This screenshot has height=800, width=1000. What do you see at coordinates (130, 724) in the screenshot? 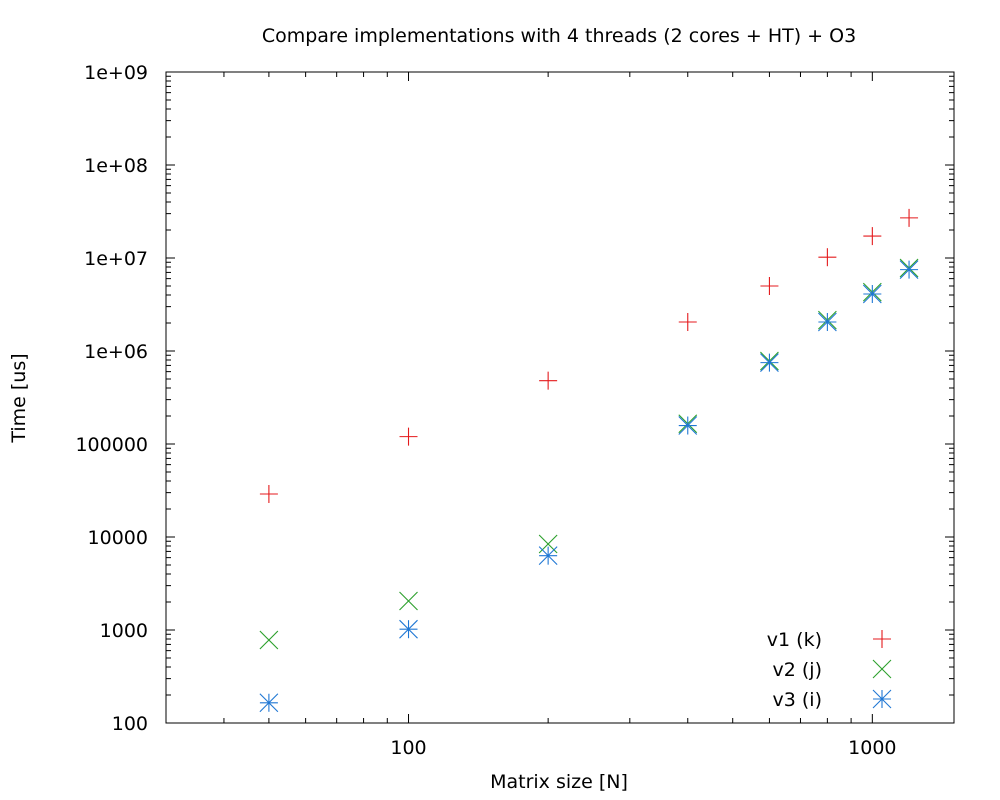
I see `y-tick-label: 100` at bounding box center [130, 724].